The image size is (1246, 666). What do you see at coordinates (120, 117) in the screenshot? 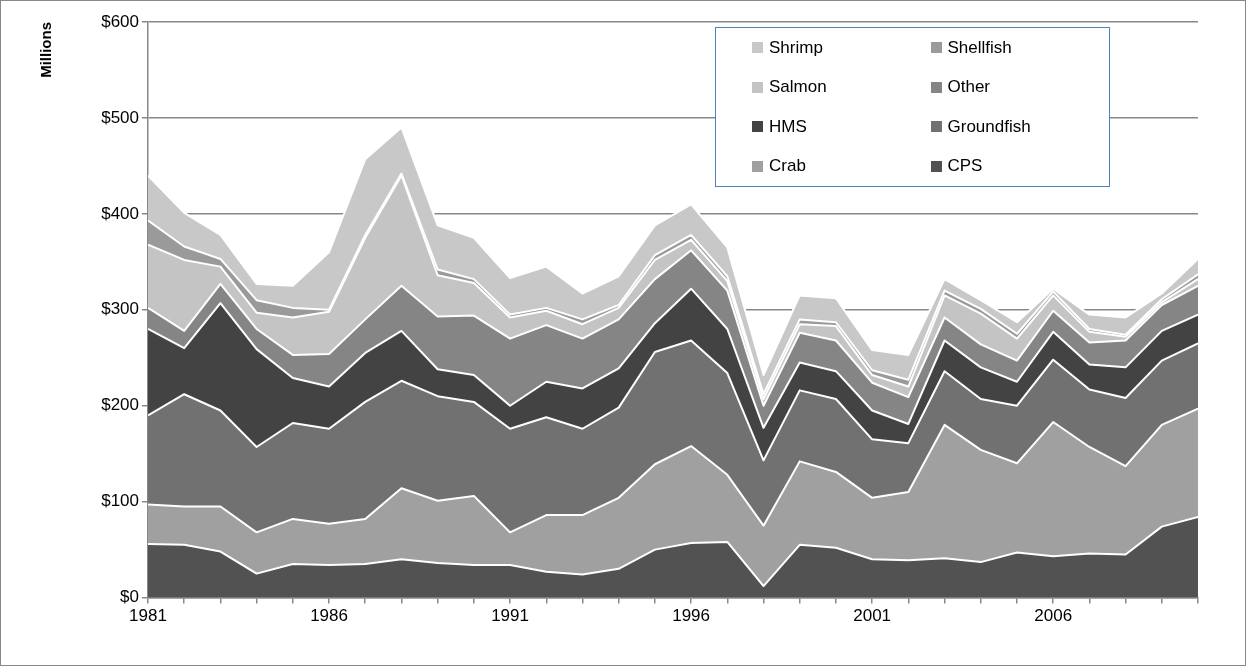
I see `y-tick-label: $500` at bounding box center [120, 117].